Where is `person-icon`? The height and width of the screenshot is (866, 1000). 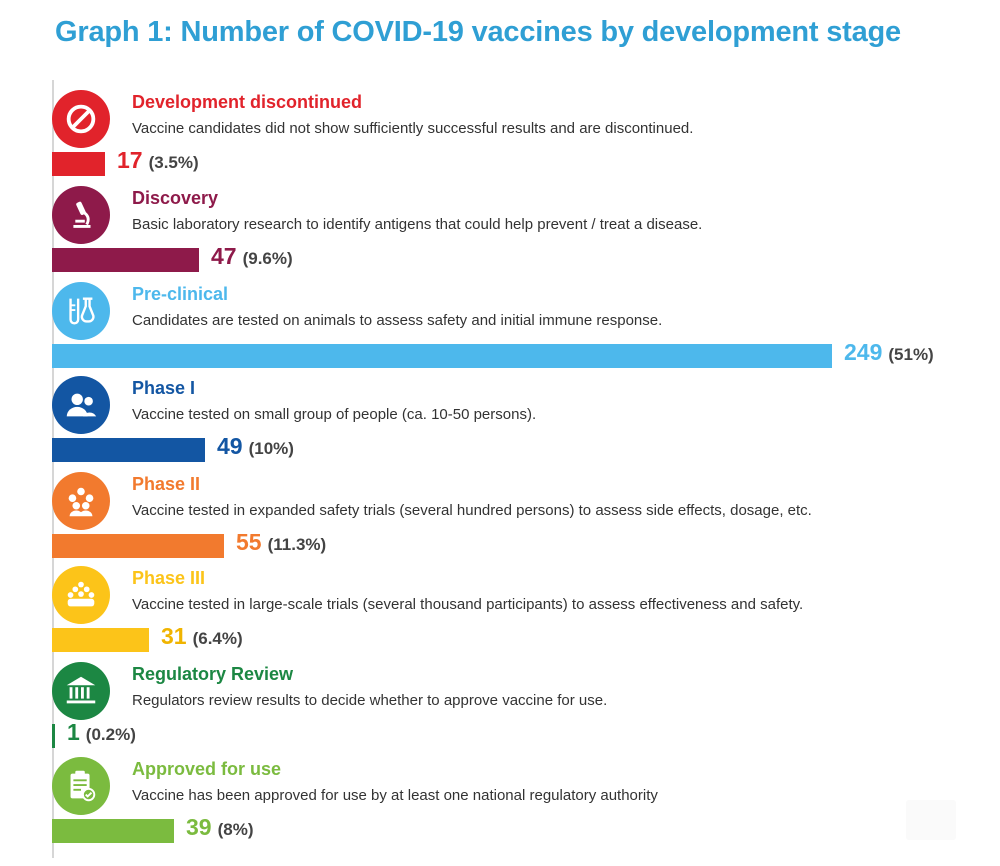 person-icon is located at coordinates (81, 405).